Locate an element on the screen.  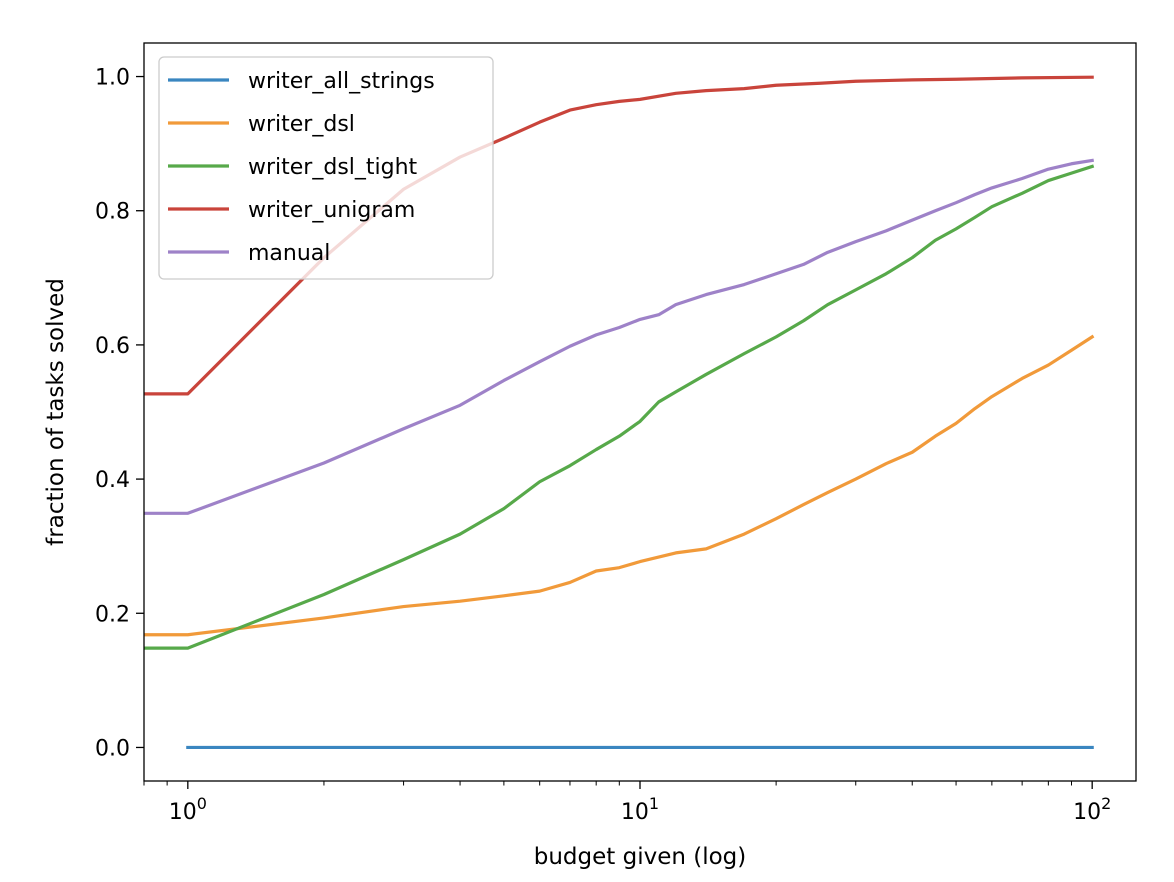
legend-label: writer_unigram is located at coordinates (331, 210).